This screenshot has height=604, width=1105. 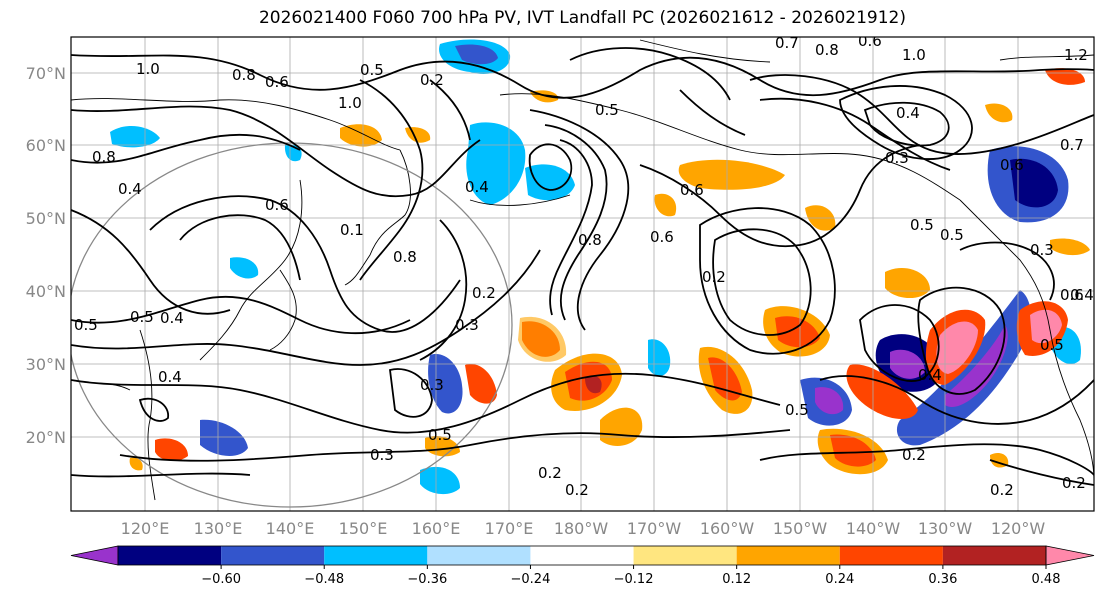 I want to click on lon-label: 130°E, so click(x=218, y=528).